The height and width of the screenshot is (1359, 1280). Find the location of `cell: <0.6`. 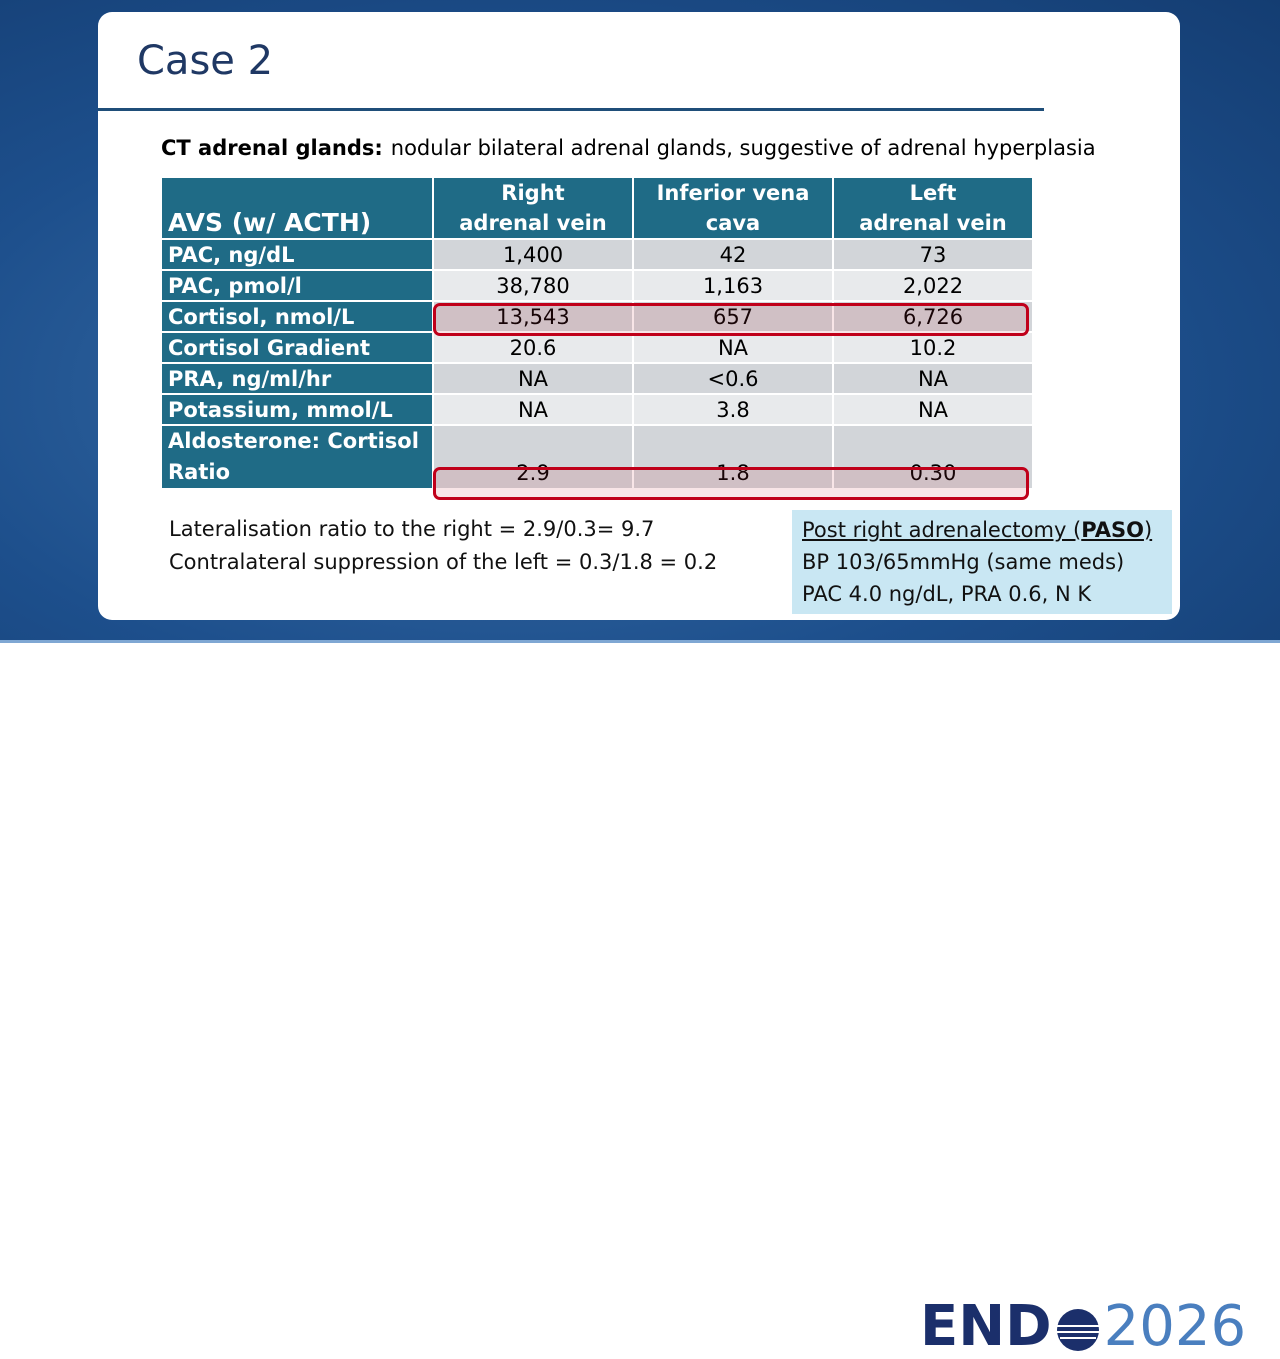

cell: <0.6 is located at coordinates (733, 378).